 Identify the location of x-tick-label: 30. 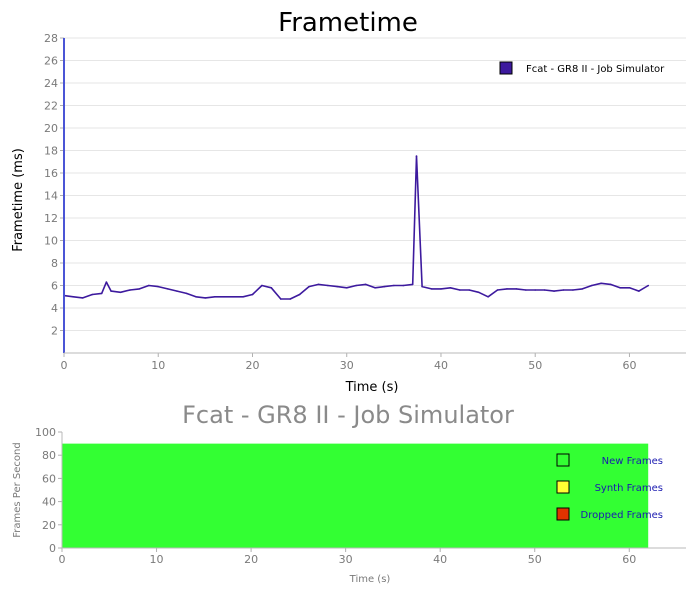
(347, 365).